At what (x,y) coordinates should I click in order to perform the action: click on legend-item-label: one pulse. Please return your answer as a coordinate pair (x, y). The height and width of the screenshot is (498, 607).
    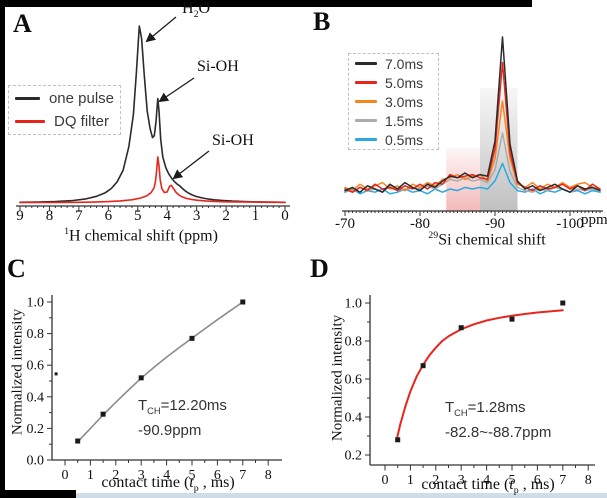
    Looking at the image, I should click on (81, 98).